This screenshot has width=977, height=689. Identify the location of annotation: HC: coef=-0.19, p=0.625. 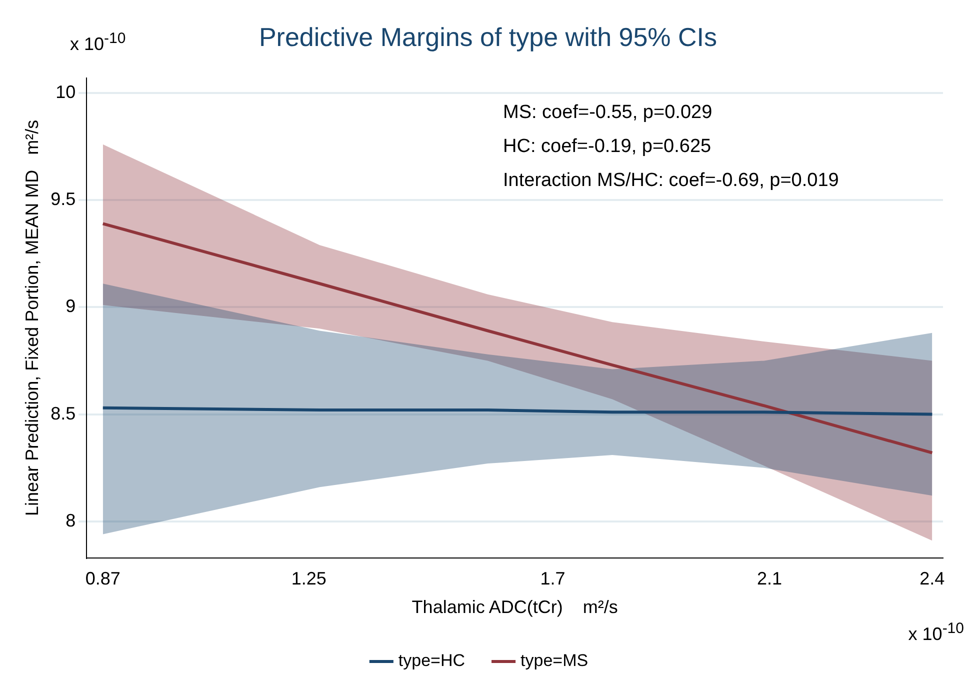
(607, 147).